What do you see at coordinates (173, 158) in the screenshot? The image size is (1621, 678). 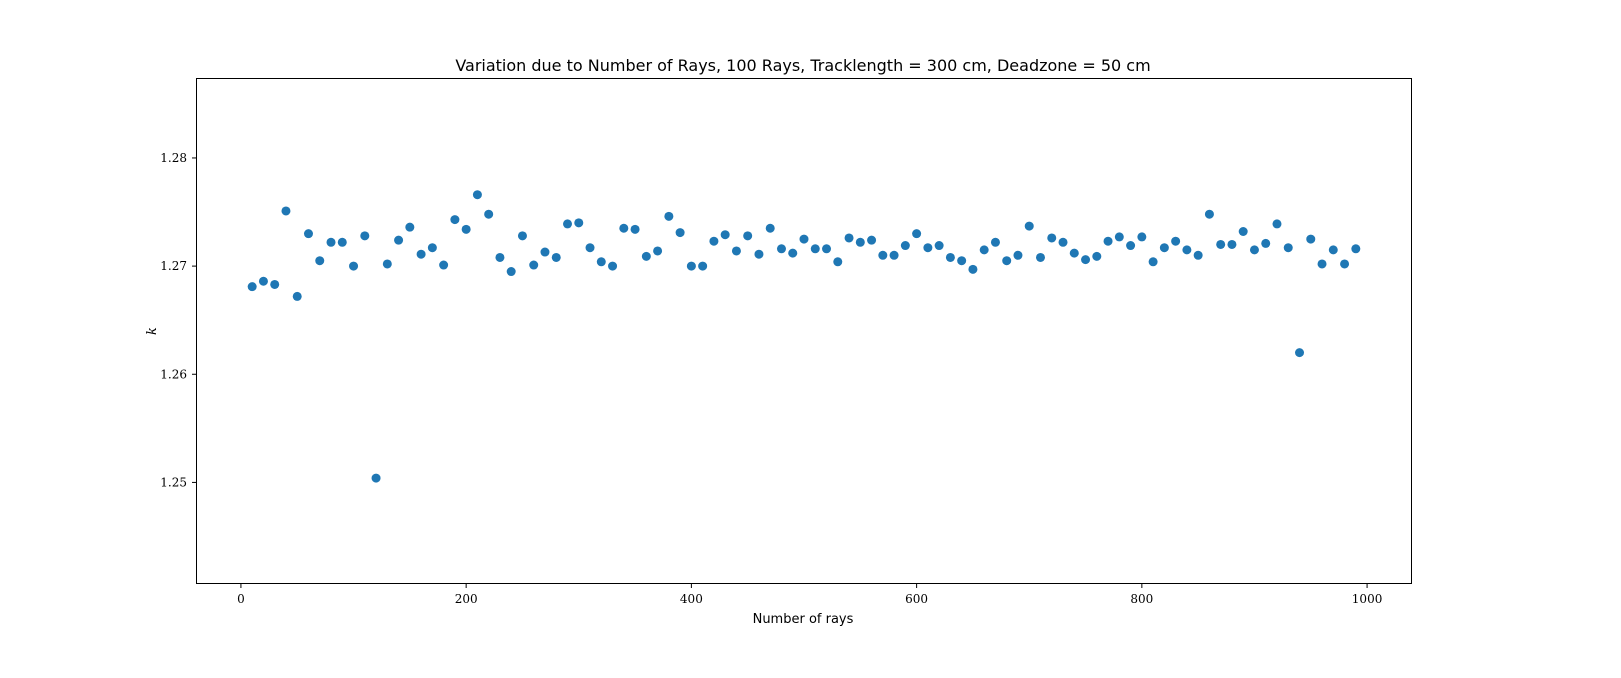 I see `y-tick-label: 1.28` at bounding box center [173, 158].